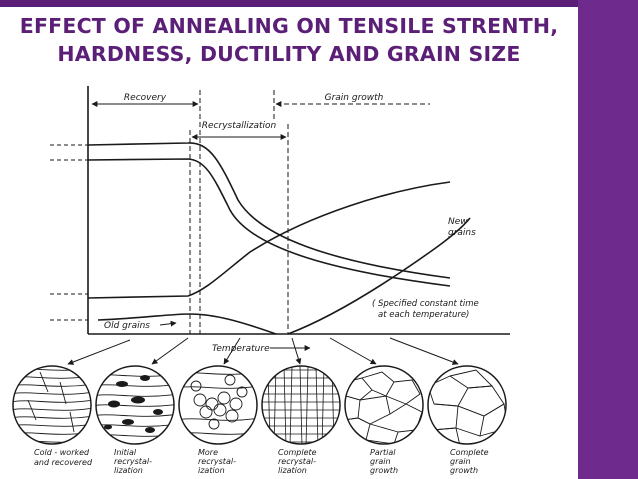  What do you see at coordinates (469, 452) in the screenshot?
I see `caption-6-line-1: Complete` at bounding box center [469, 452].